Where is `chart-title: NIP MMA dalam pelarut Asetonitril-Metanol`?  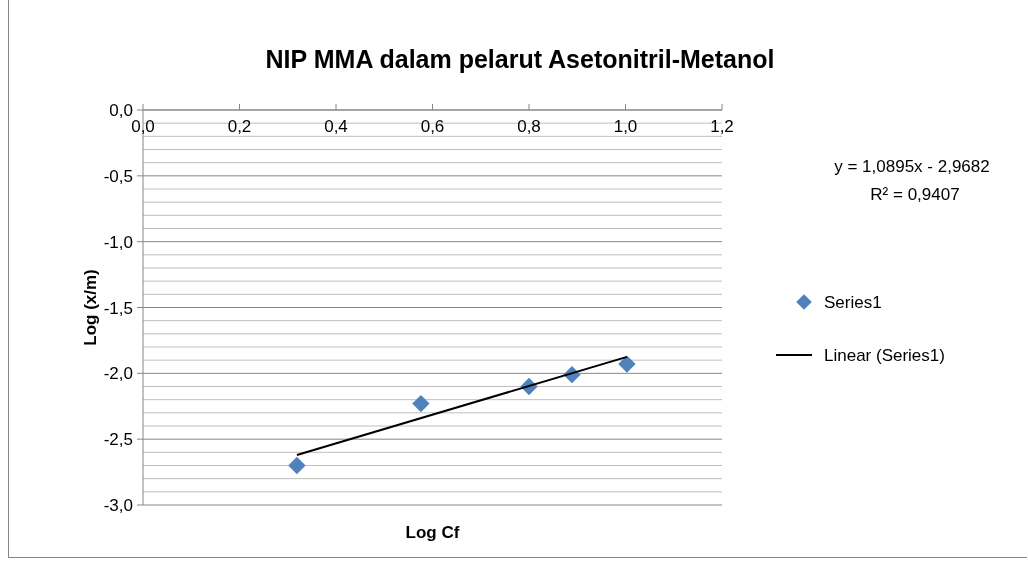
chart-title: NIP MMA dalam pelarut Asetonitril-Metanol is located at coordinates (520, 59).